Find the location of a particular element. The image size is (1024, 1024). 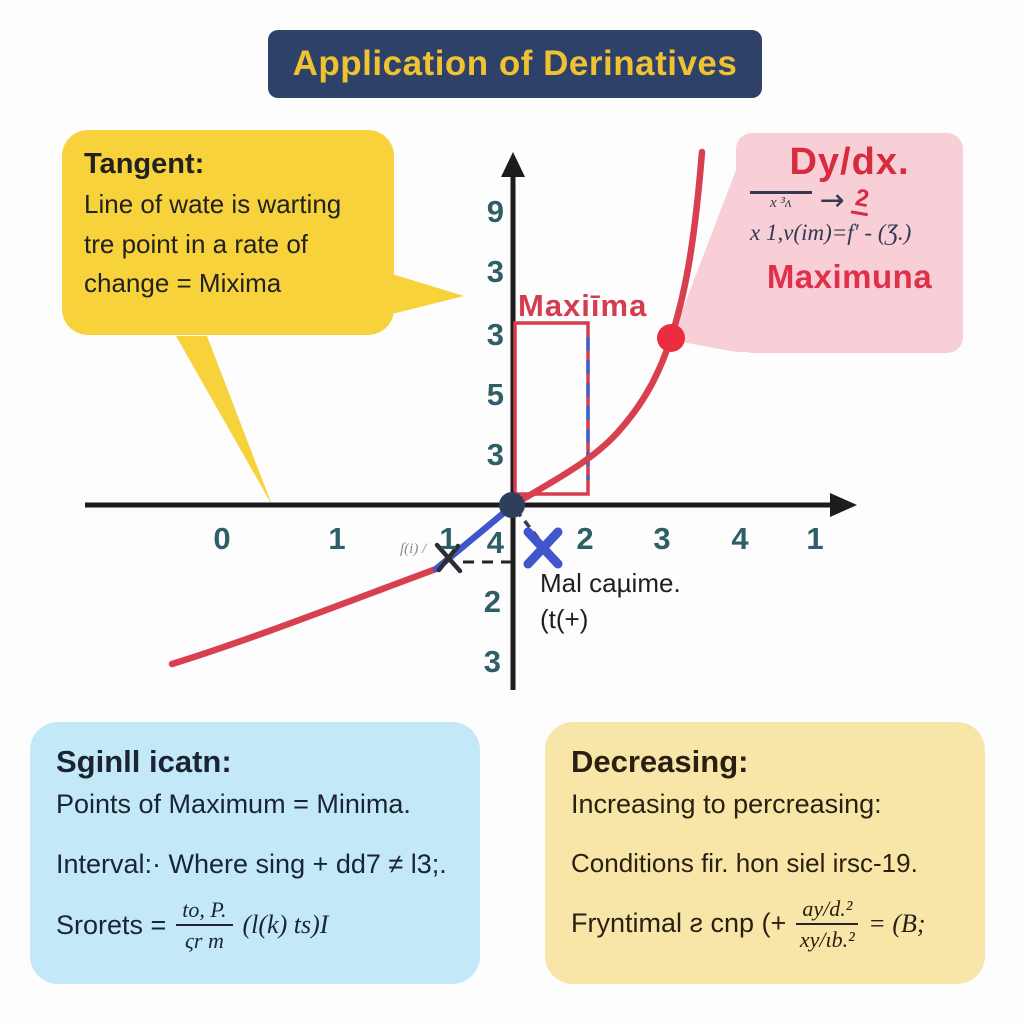

significance-formula: Srorets = to, P. ςr m (l(k) ts)I is located at coordinates (255, 925).